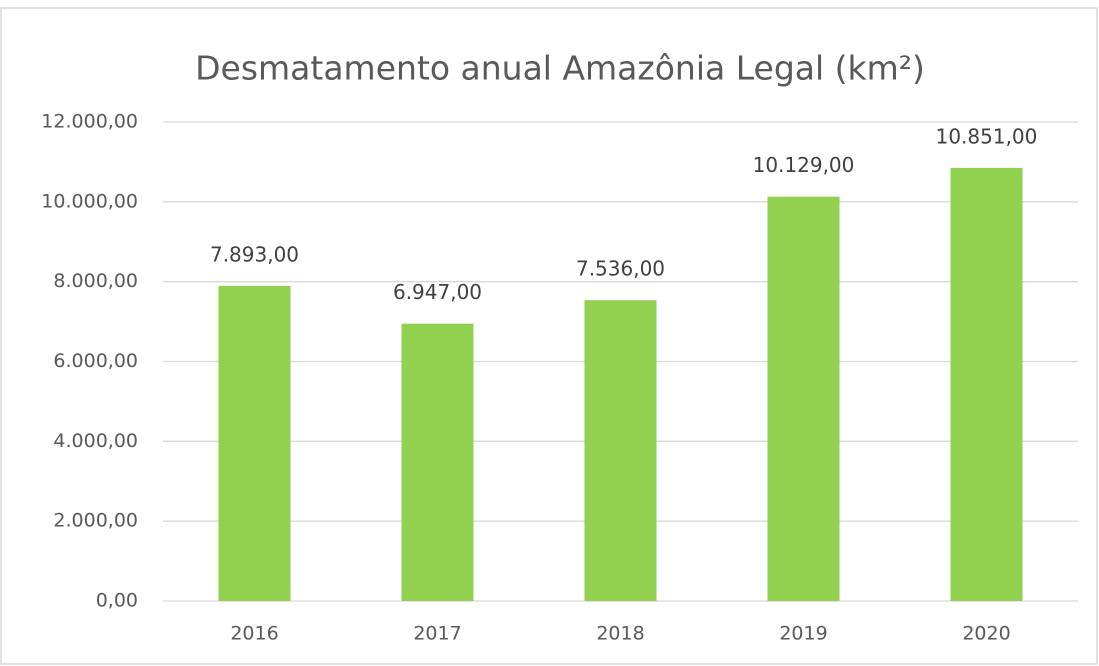 The height and width of the screenshot is (666, 1099). Describe the element at coordinates (437, 634) in the screenshot. I see `x-tick-label: 2017` at that location.